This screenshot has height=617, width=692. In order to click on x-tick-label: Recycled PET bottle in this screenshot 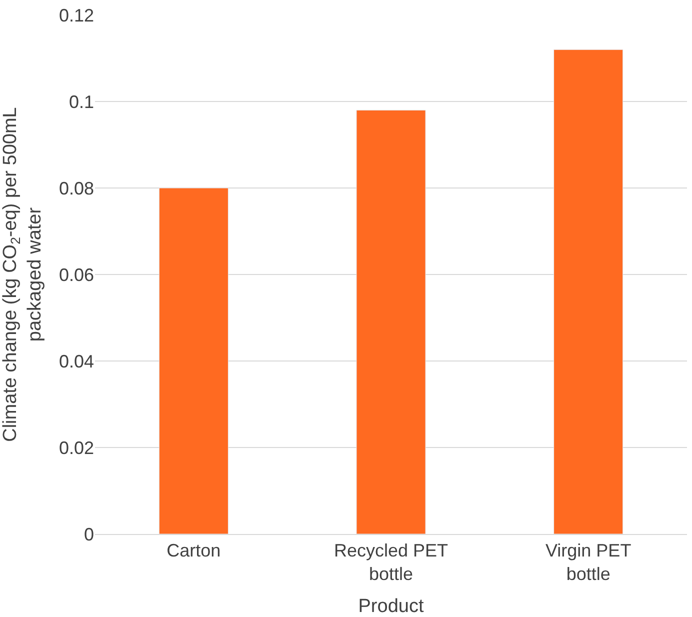, I will do `click(391, 562)`.